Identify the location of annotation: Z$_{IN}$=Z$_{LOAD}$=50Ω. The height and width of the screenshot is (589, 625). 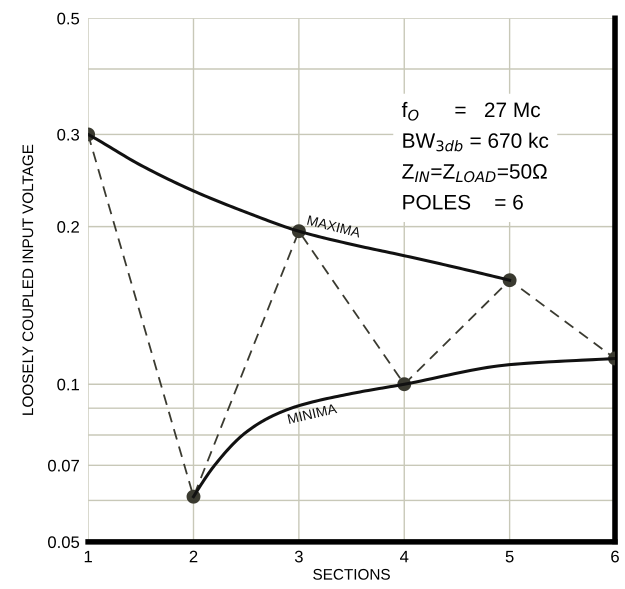
(474, 173).